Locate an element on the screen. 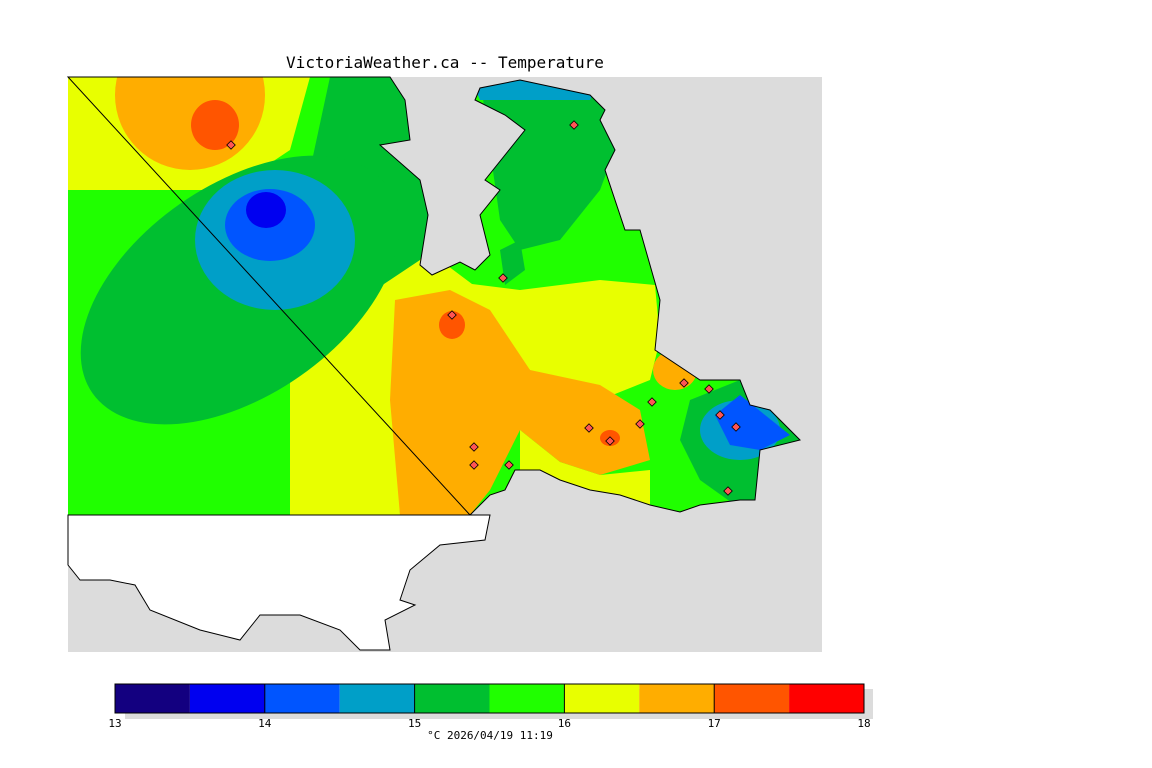 The image size is (1152, 768). colorbar-tick-label: 15 is located at coordinates (414, 723).